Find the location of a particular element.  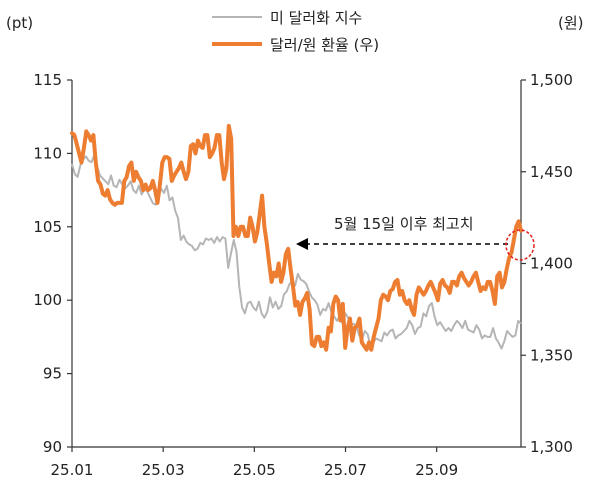

x-tick-label: 25.05 is located at coordinates (254, 470).